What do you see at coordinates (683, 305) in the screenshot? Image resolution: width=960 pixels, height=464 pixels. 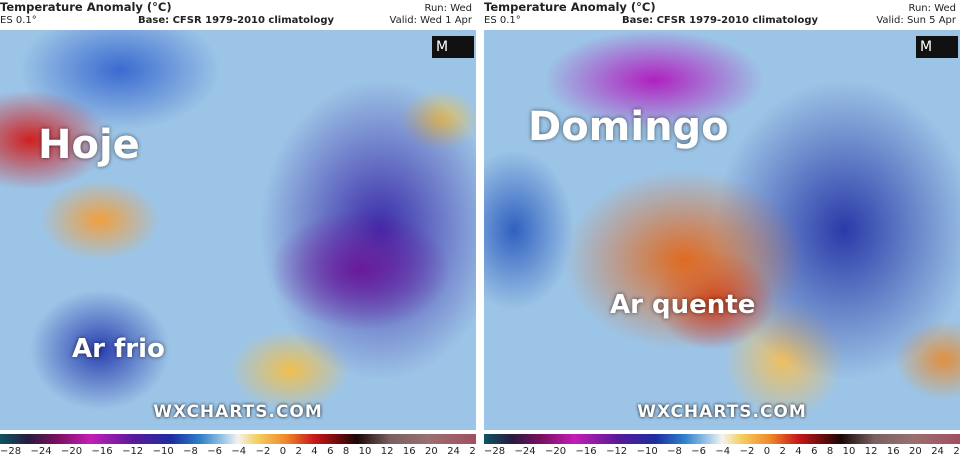 I see `overlay-label-warm-air: Ar quente` at bounding box center [683, 305].